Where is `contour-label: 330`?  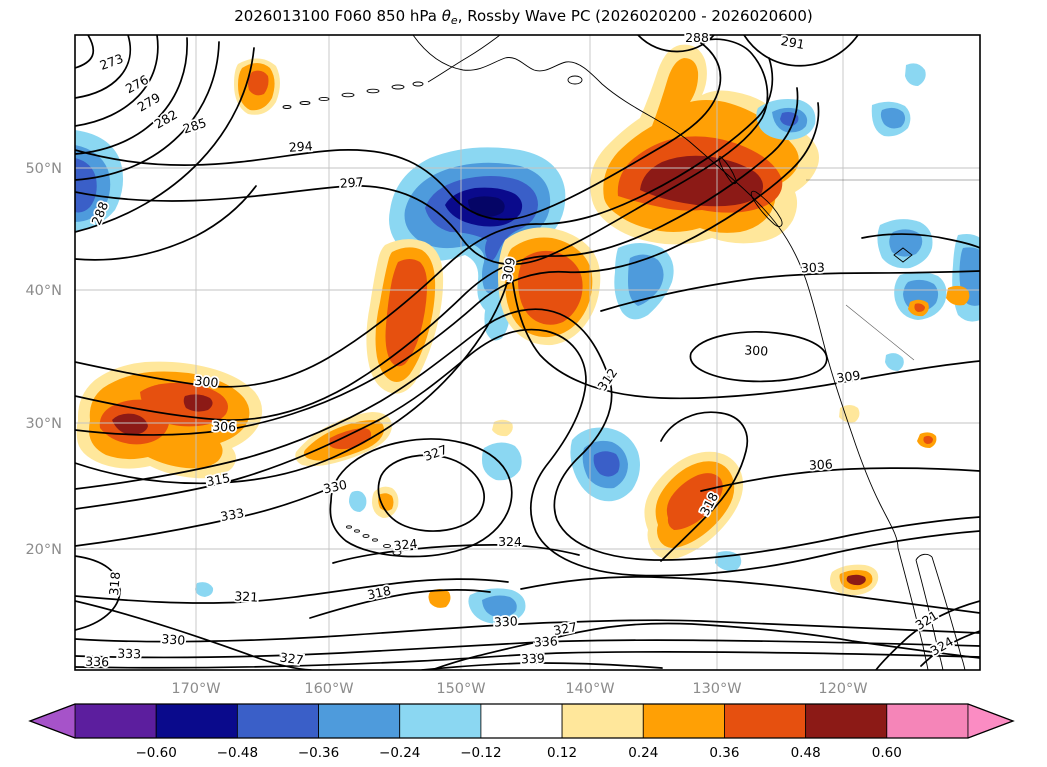
contour-label: 330 is located at coordinates (505, 621).